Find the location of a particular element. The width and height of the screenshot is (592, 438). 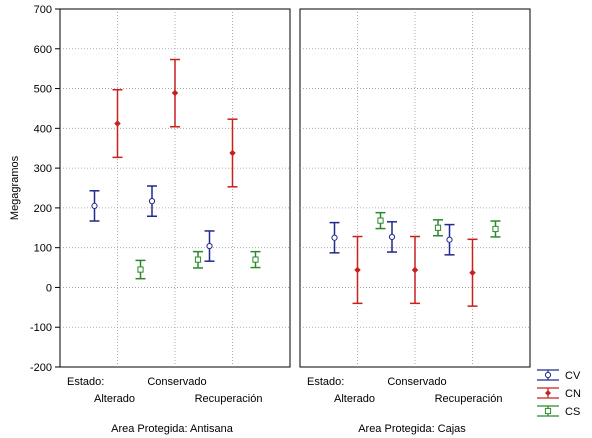

legend-label: CS is located at coordinates (572, 412).